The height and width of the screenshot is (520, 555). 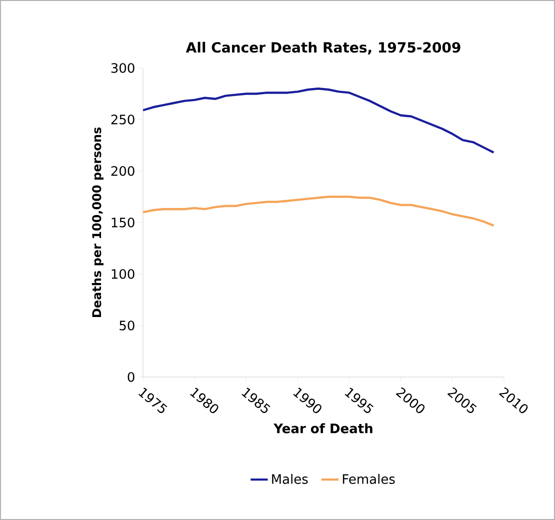 I want to click on y-tick-label: 250, so click(x=122, y=119).